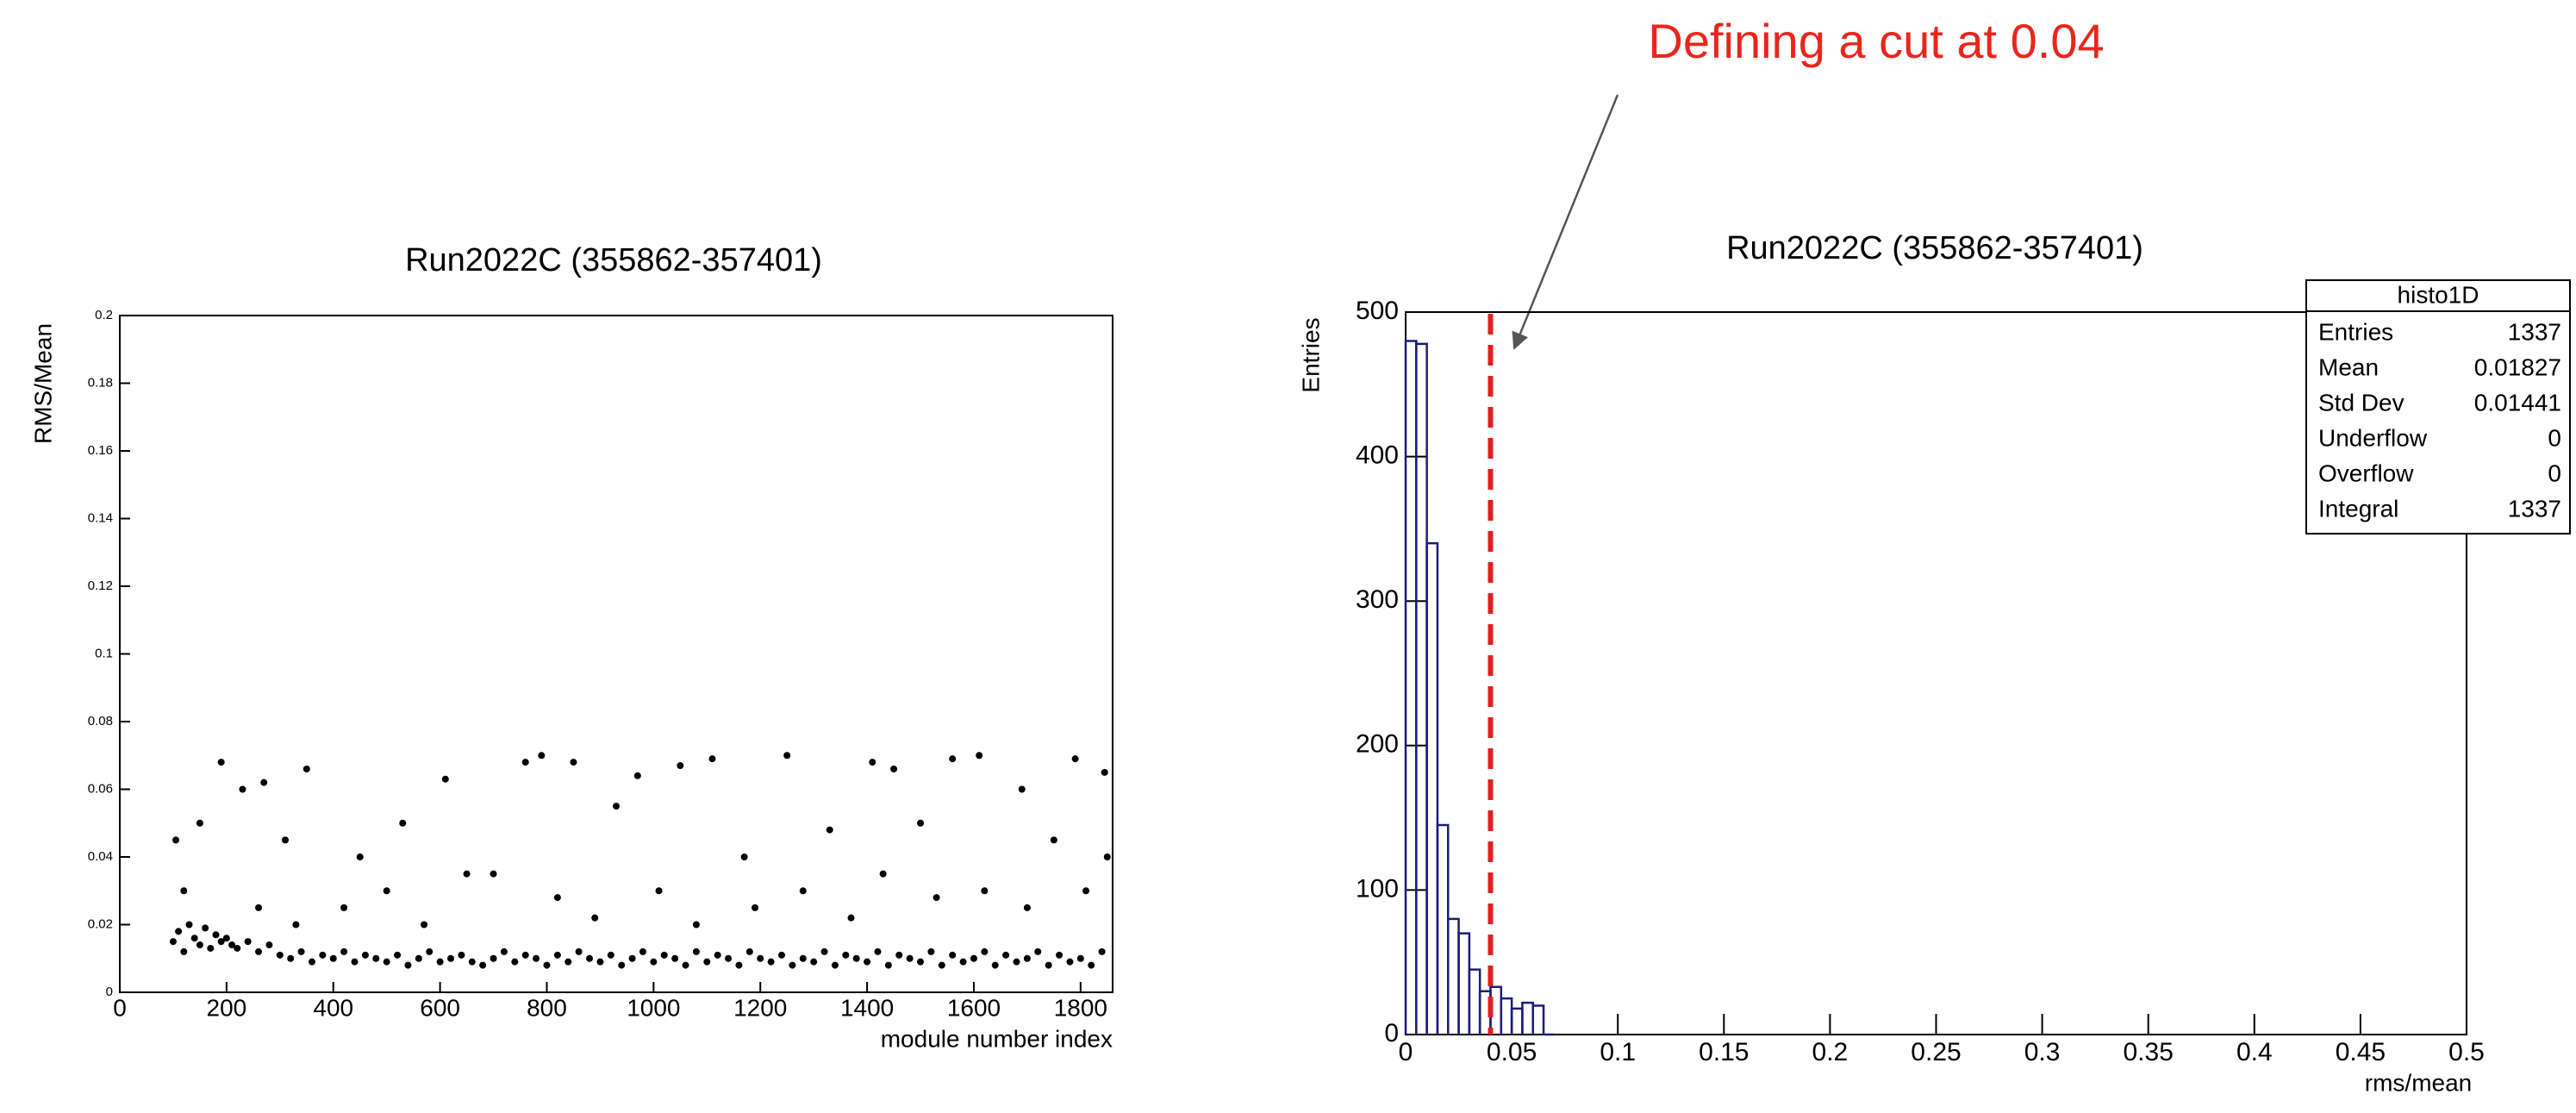 The image size is (2576, 1113). Describe the element at coordinates (2358, 508) in the screenshot. I see `stats-label: Integral` at that location.